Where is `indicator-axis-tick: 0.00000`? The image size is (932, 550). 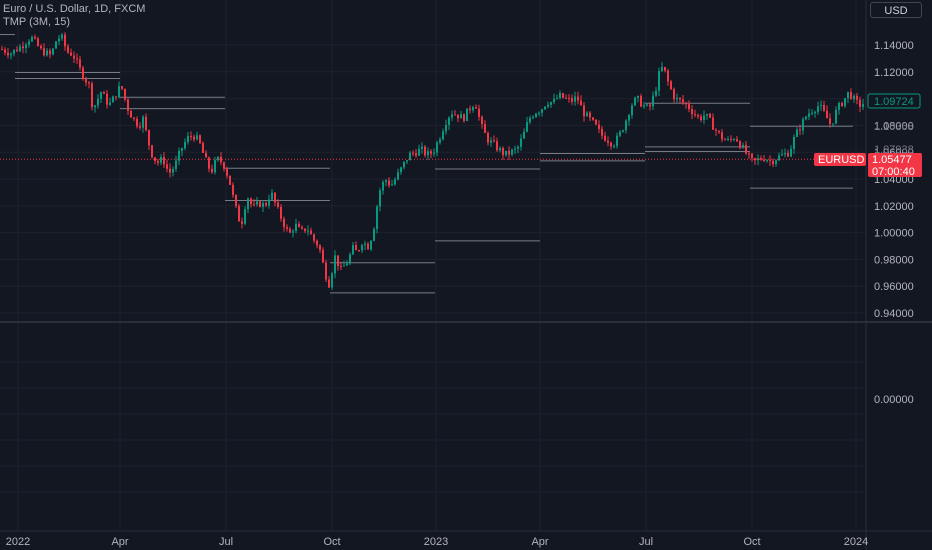
indicator-axis-tick: 0.00000 is located at coordinates (894, 400).